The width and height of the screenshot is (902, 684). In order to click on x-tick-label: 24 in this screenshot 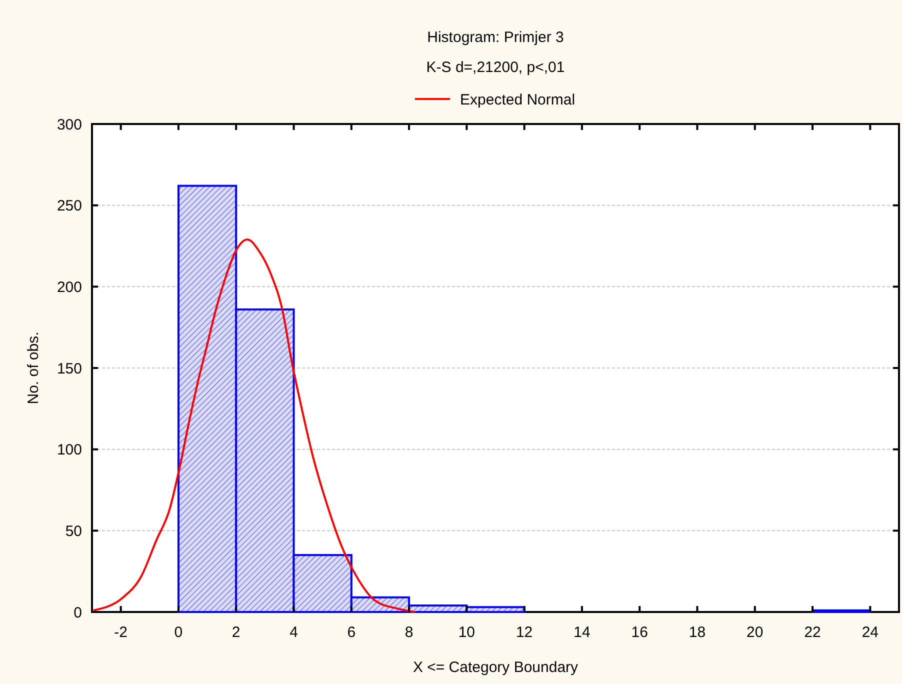, I will do `click(870, 632)`.